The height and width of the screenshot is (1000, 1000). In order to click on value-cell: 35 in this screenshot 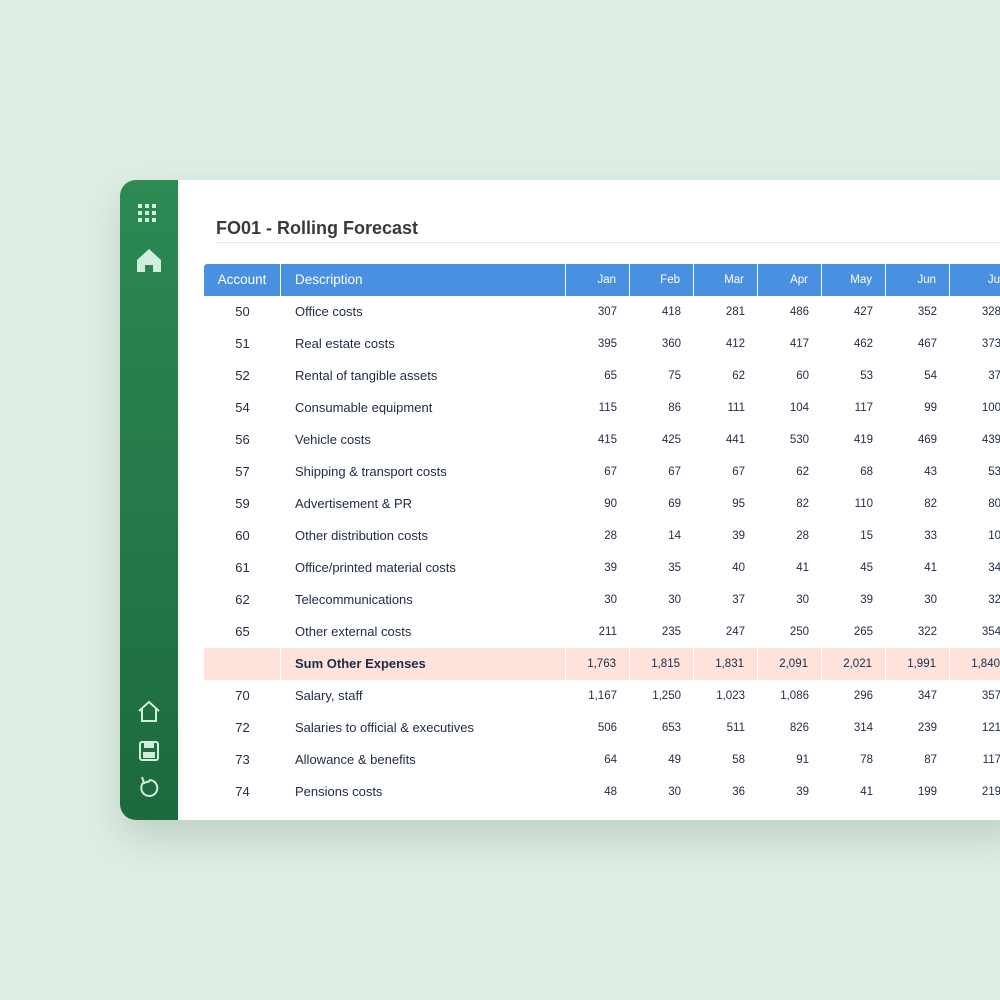, I will do `click(674, 568)`.